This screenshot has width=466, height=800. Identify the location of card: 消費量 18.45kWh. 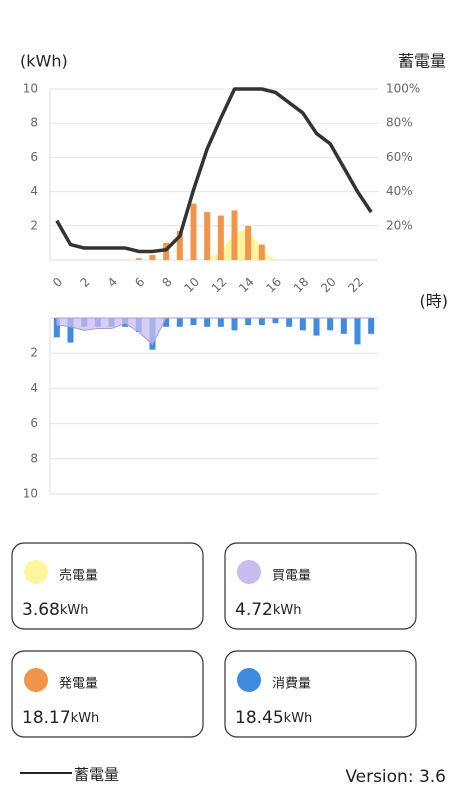
(320, 694).